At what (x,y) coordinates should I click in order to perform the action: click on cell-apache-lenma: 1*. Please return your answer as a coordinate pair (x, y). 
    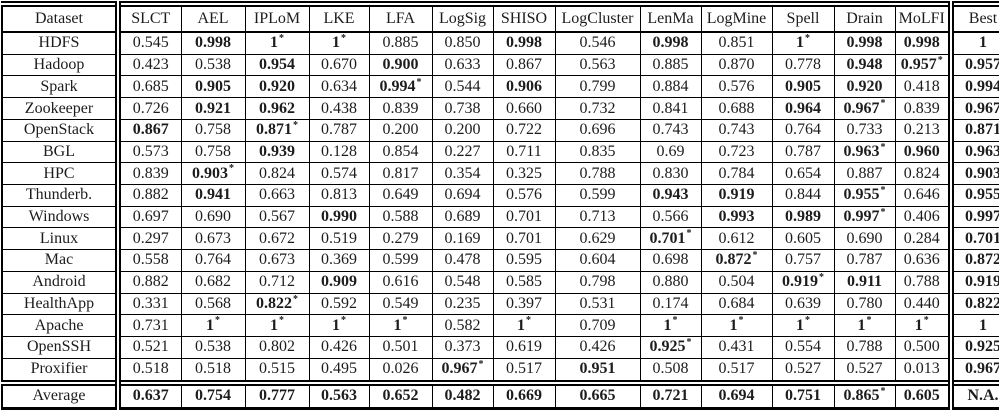
    Looking at the image, I should click on (670, 325).